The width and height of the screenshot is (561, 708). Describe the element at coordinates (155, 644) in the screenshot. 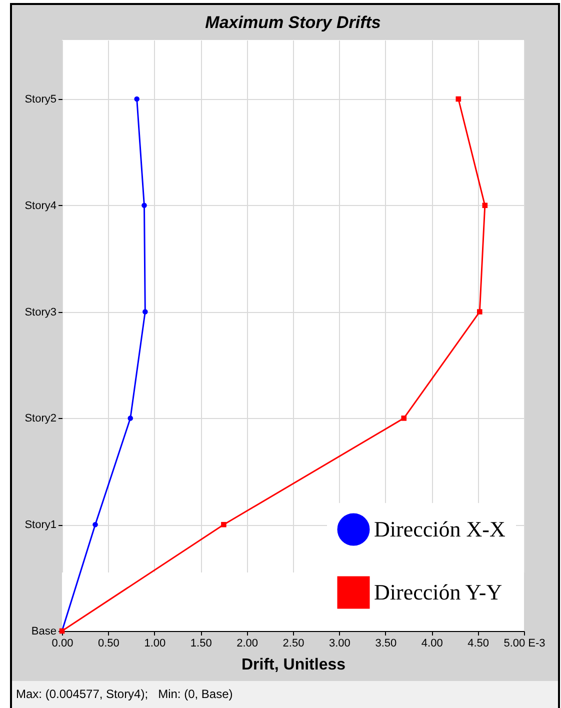

I see `x-tick-label: 1.00` at that location.